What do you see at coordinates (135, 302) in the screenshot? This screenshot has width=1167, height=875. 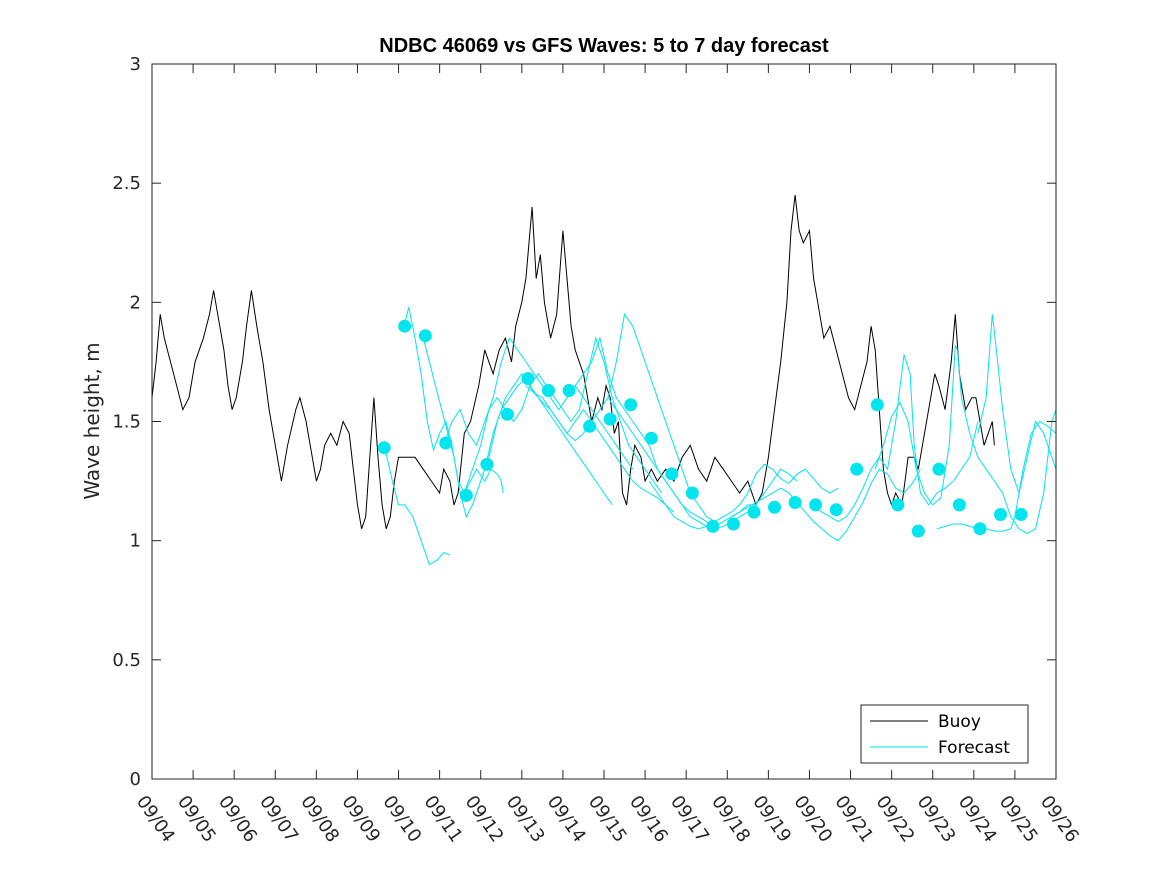 I see `y-tick-label: 2` at bounding box center [135, 302].